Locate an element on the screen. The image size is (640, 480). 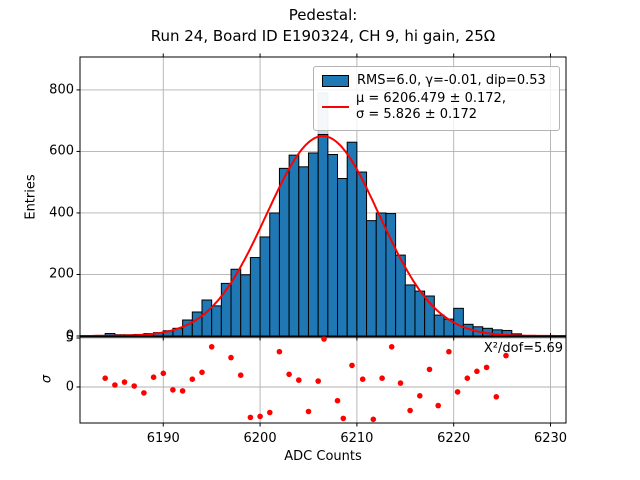
legend-fit-label: μ = 6206.479 ± 0.172, σ = 5.826 ± 0.172 is located at coordinates (431, 107).